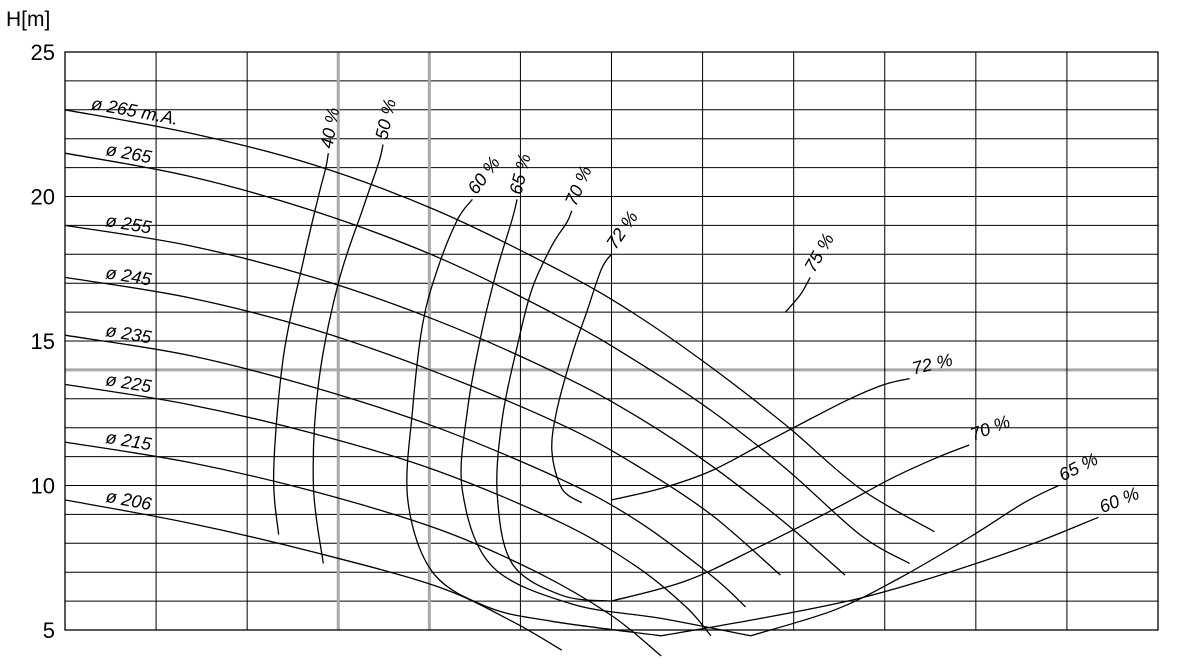 This screenshot has height=664, width=1196. Describe the element at coordinates (28, 19) in the screenshot. I see `y-axis-title: H[m]` at that location.